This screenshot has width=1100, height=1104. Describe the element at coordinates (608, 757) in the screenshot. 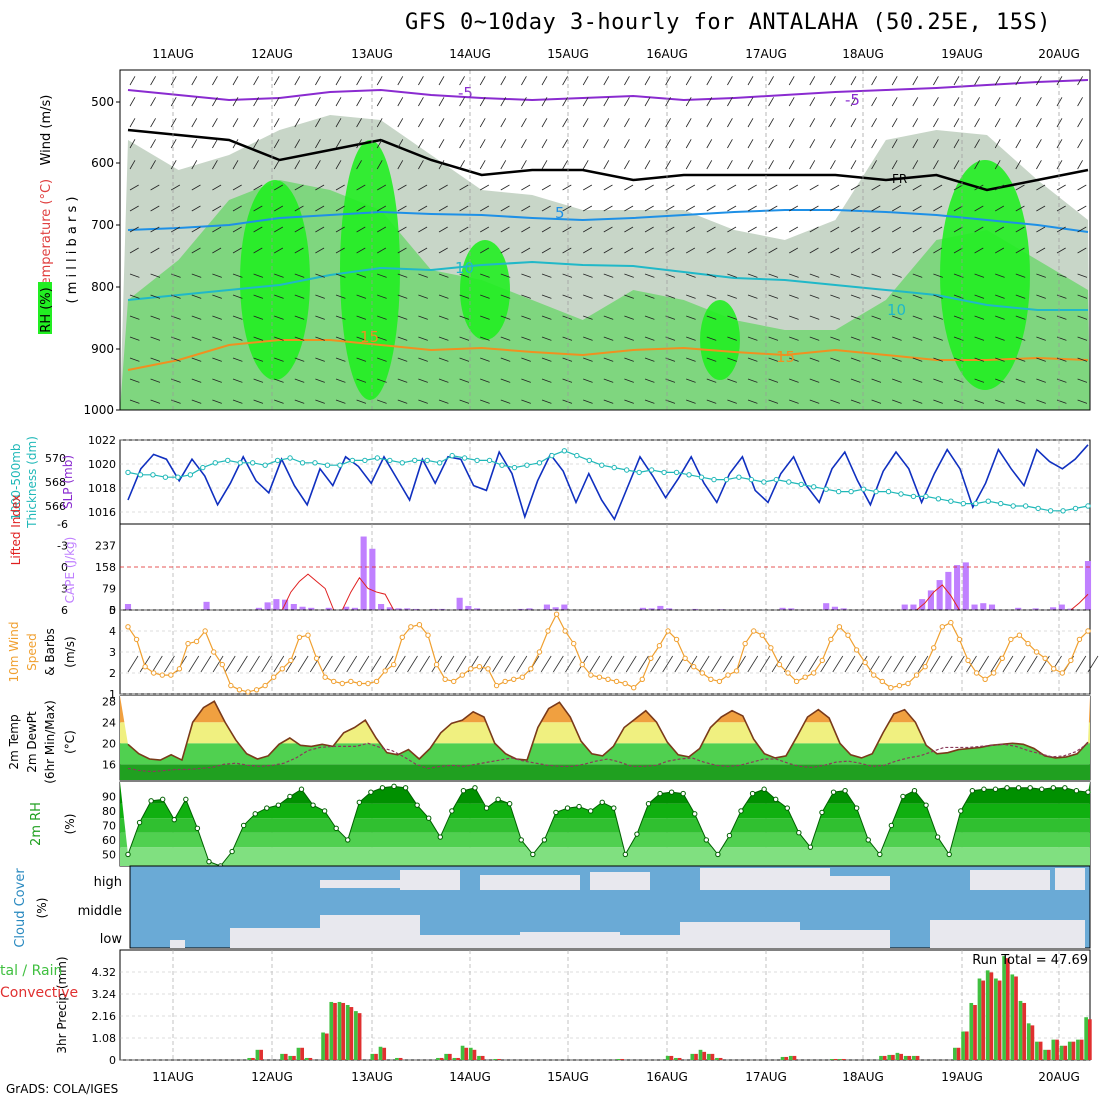

I see `dewpoint-line` at that location.